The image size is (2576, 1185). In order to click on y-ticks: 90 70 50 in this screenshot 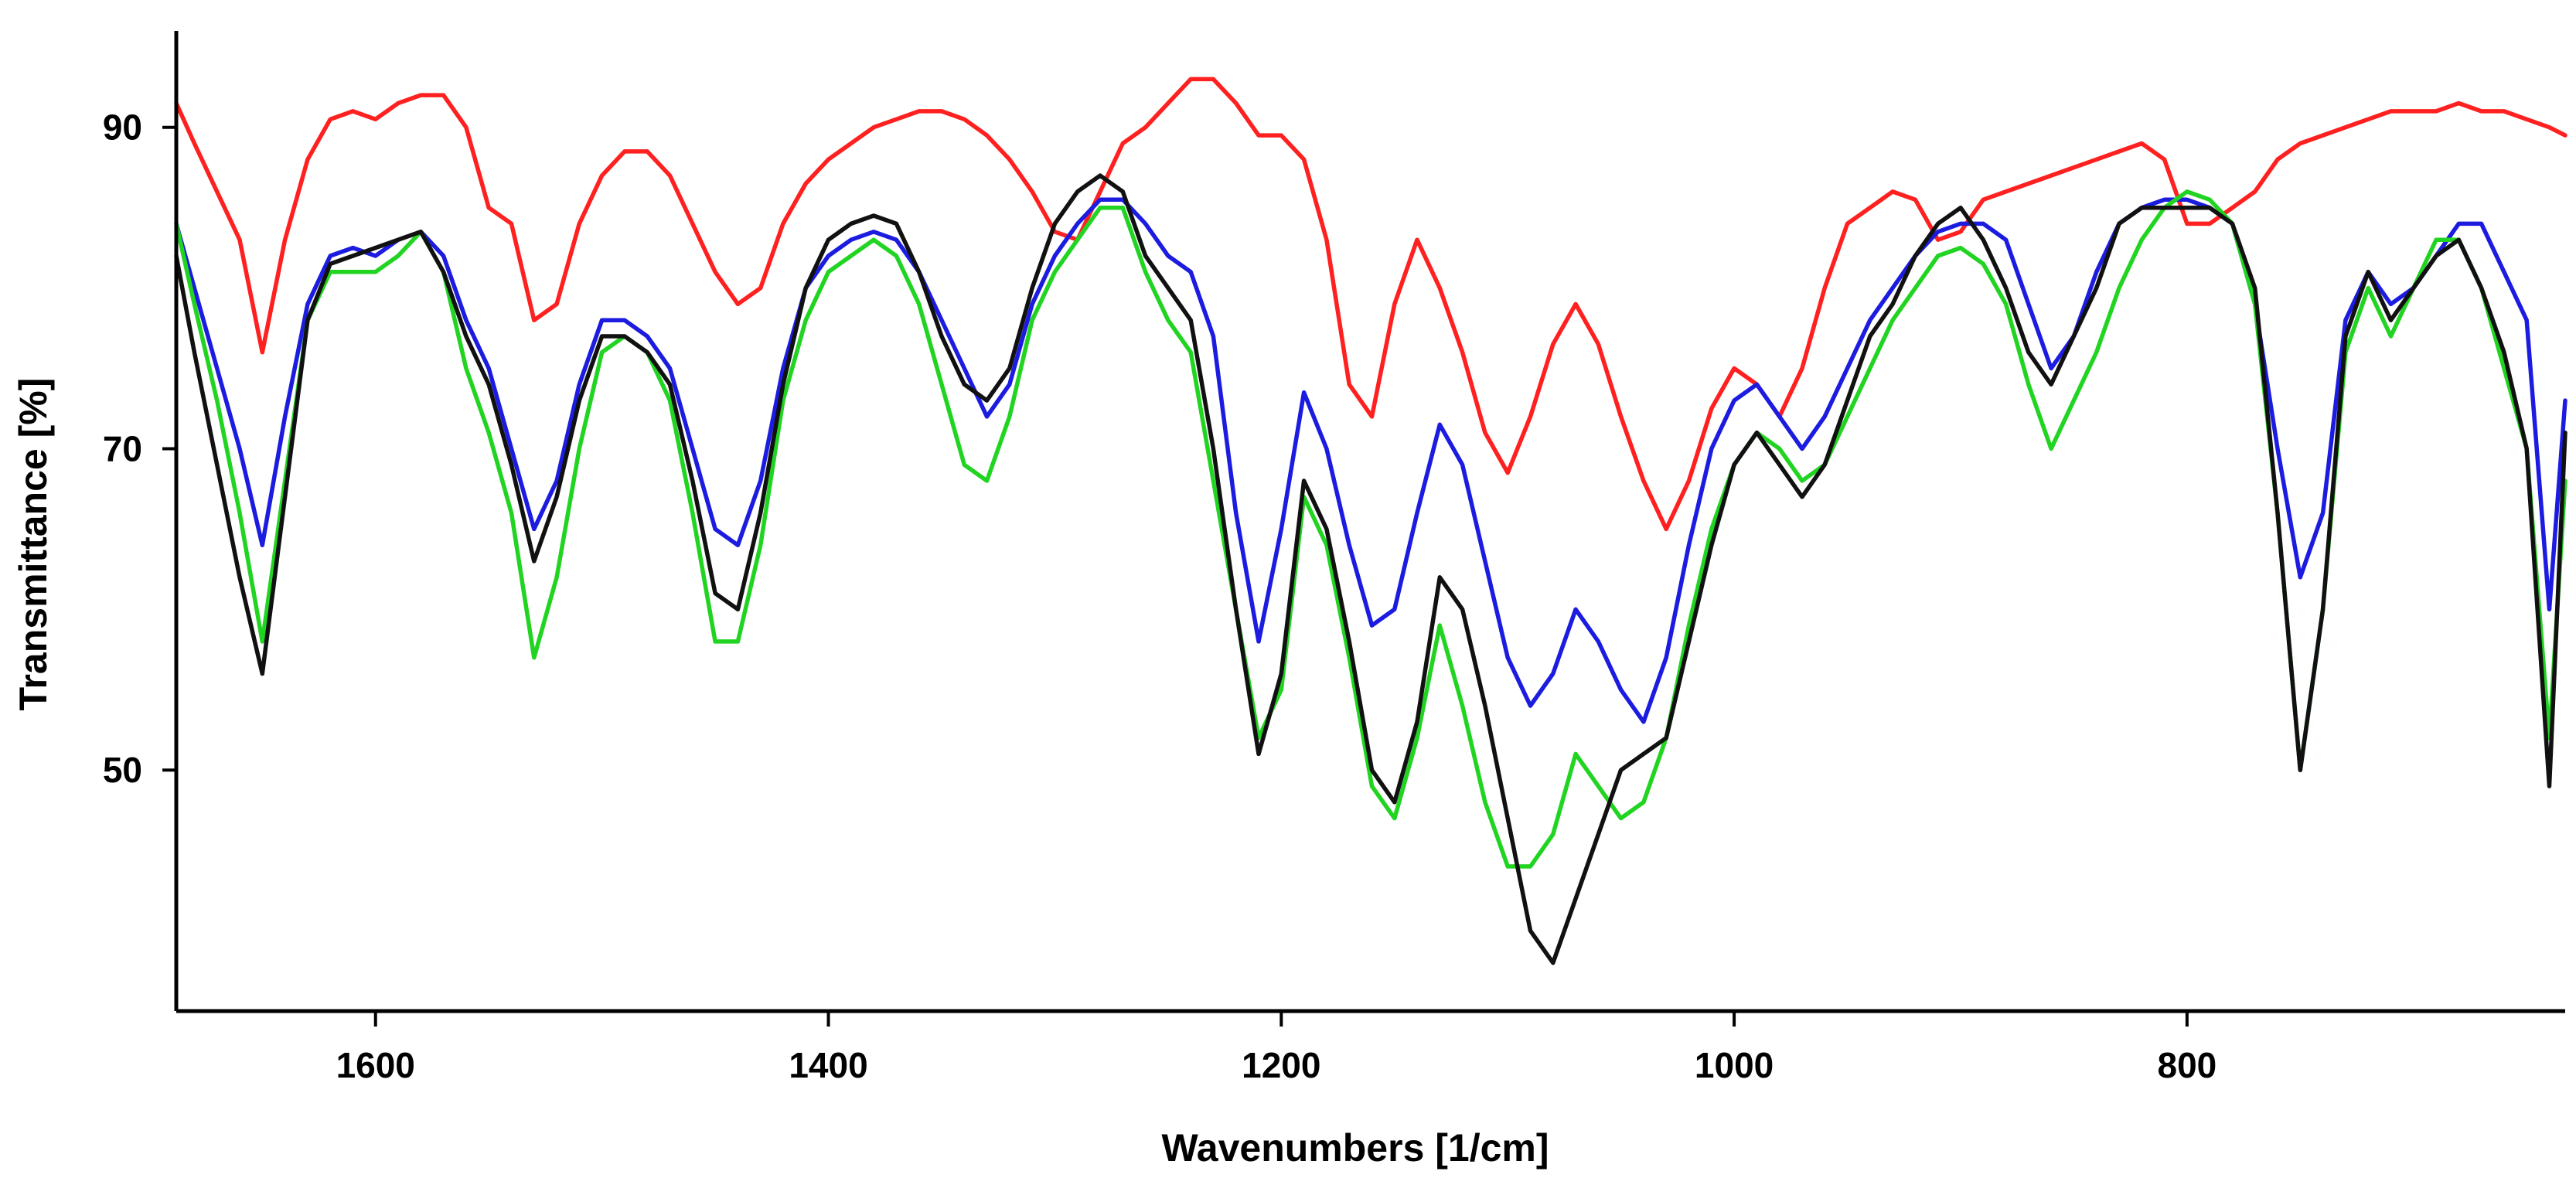, I will do `click(139, 448)`.